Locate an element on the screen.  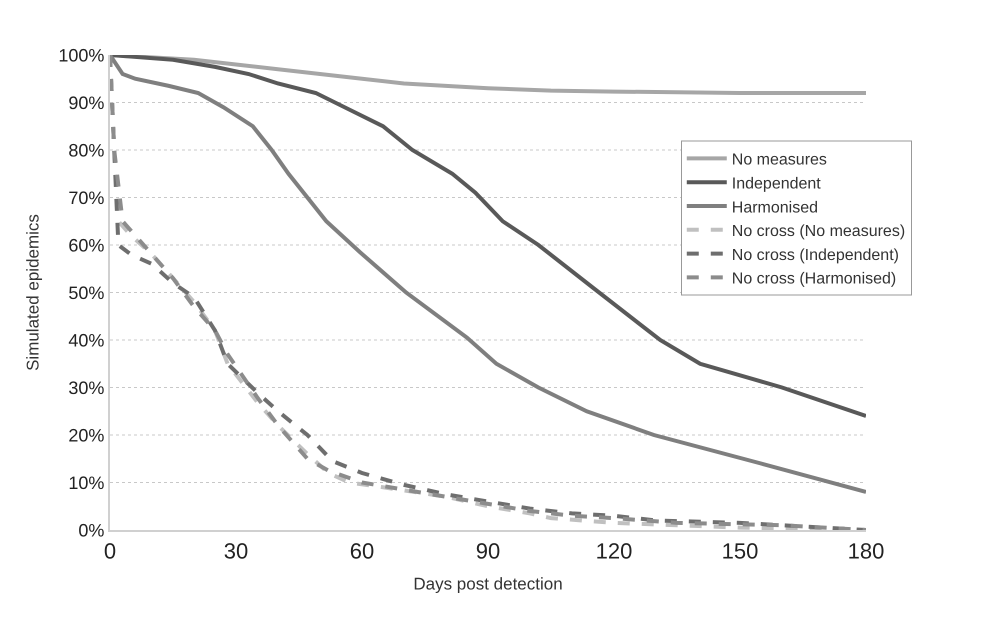
y-tick-label: 80% is located at coordinates (86, 150).